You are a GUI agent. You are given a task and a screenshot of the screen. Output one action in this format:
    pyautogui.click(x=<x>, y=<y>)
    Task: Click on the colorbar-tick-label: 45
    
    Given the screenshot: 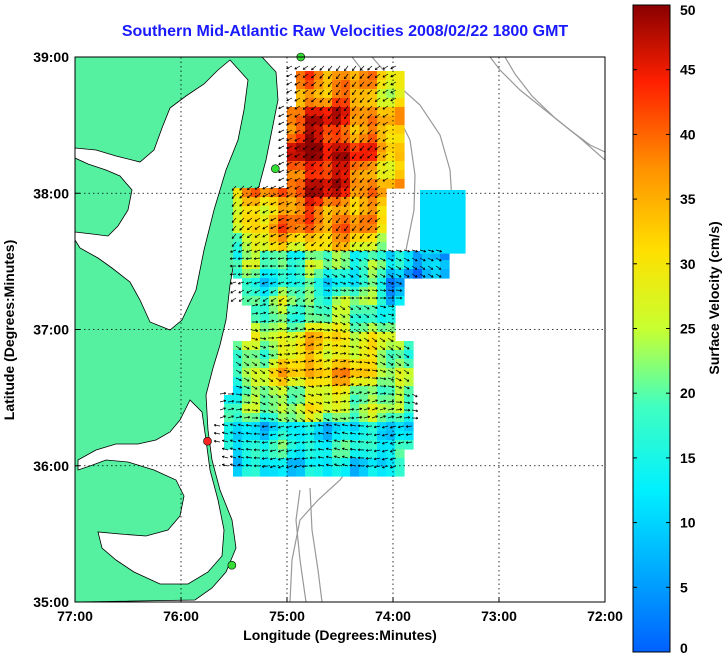 What is the action you would take?
    pyautogui.click(x=688, y=70)
    